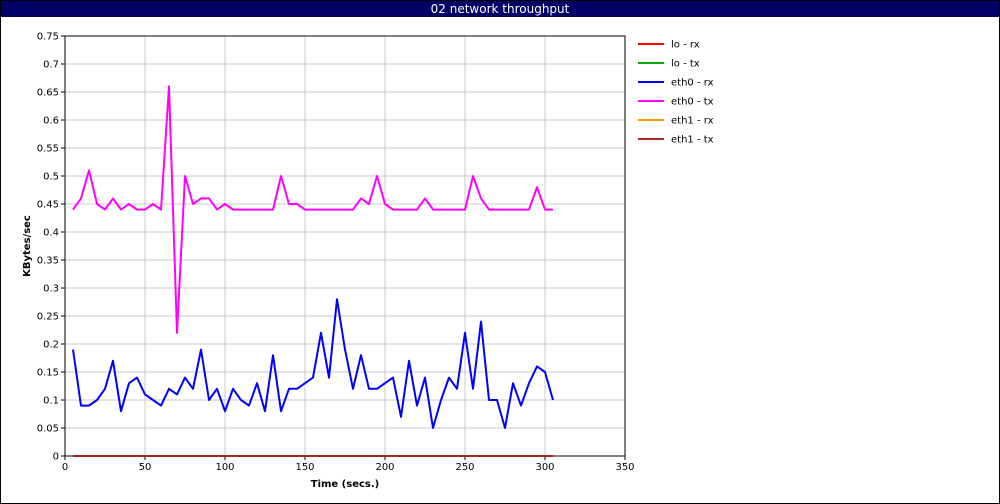 The image size is (1000, 504). I want to click on y-axis-title: KBytes/sec, so click(27, 246).